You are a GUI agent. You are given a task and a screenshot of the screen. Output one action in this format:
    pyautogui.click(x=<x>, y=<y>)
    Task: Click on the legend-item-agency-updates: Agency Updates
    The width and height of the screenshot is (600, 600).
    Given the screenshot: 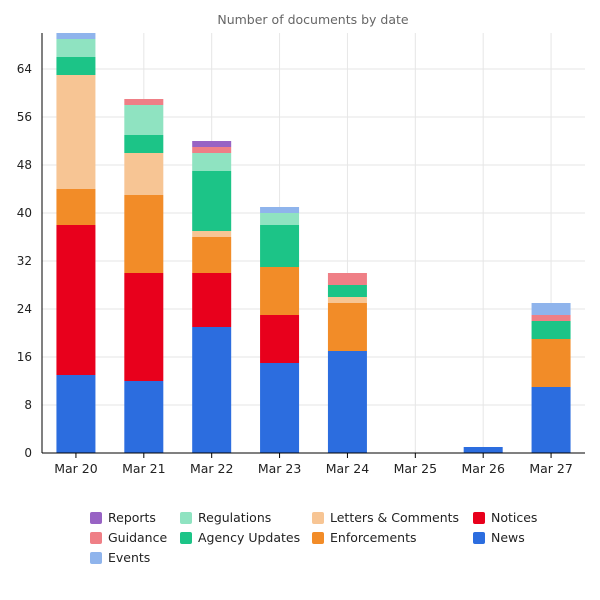 What is the action you would take?
    pyautogui.click(x=240, y=537)
    